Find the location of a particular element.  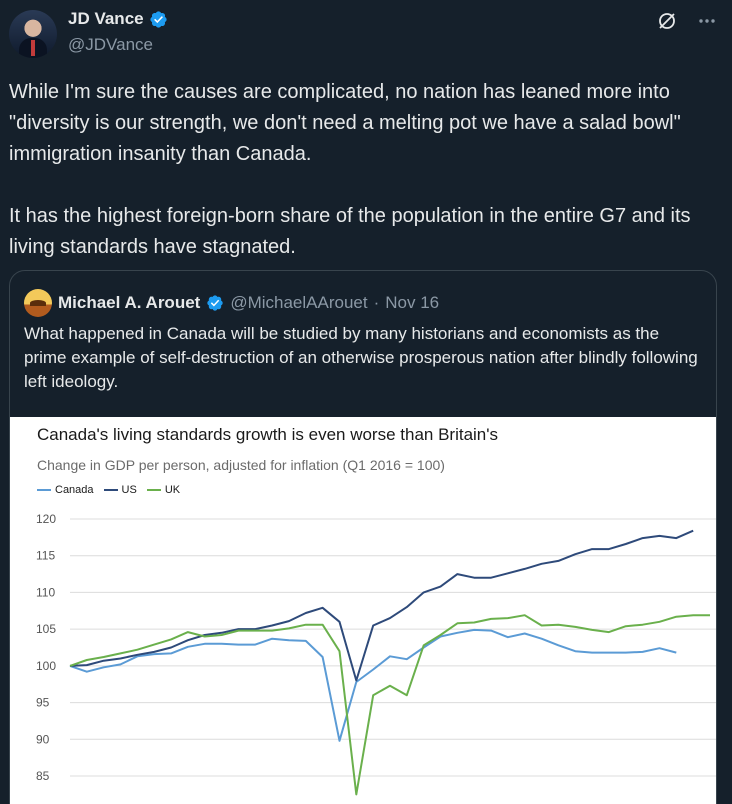

legend-item-uk: UK is located at coordinates (163, 490).